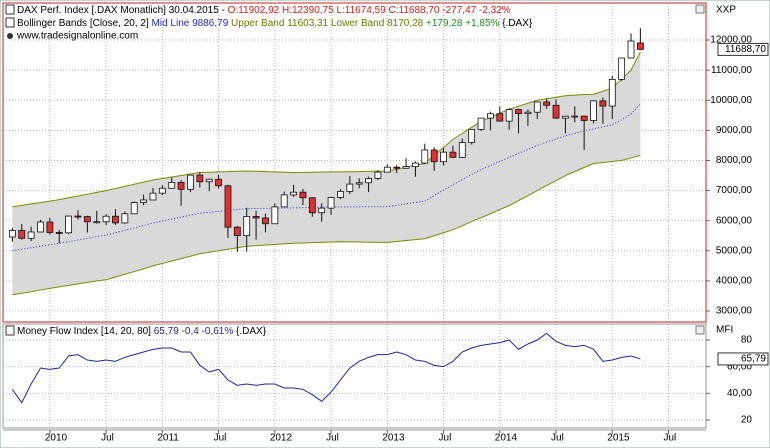  I want to click on y-tick-label: 11000,00, so click(731, 70).